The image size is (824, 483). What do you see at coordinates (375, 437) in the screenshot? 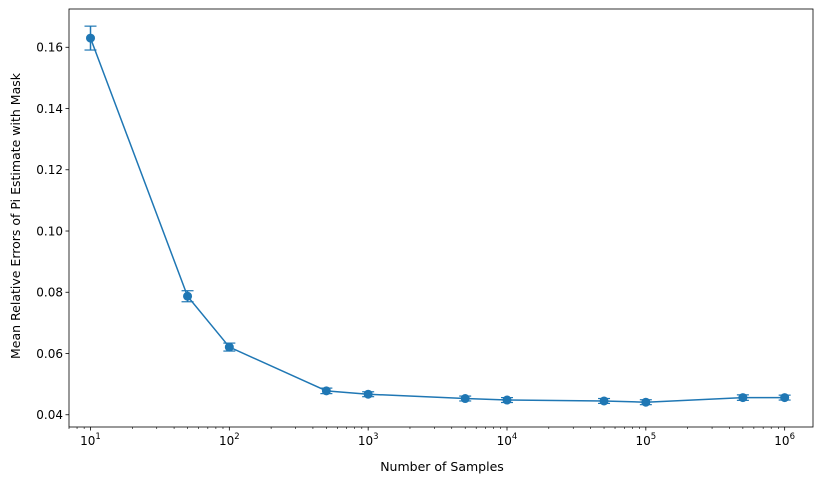
I see `x-tick-label-exponent: 3` at bounding box center [375, 437].